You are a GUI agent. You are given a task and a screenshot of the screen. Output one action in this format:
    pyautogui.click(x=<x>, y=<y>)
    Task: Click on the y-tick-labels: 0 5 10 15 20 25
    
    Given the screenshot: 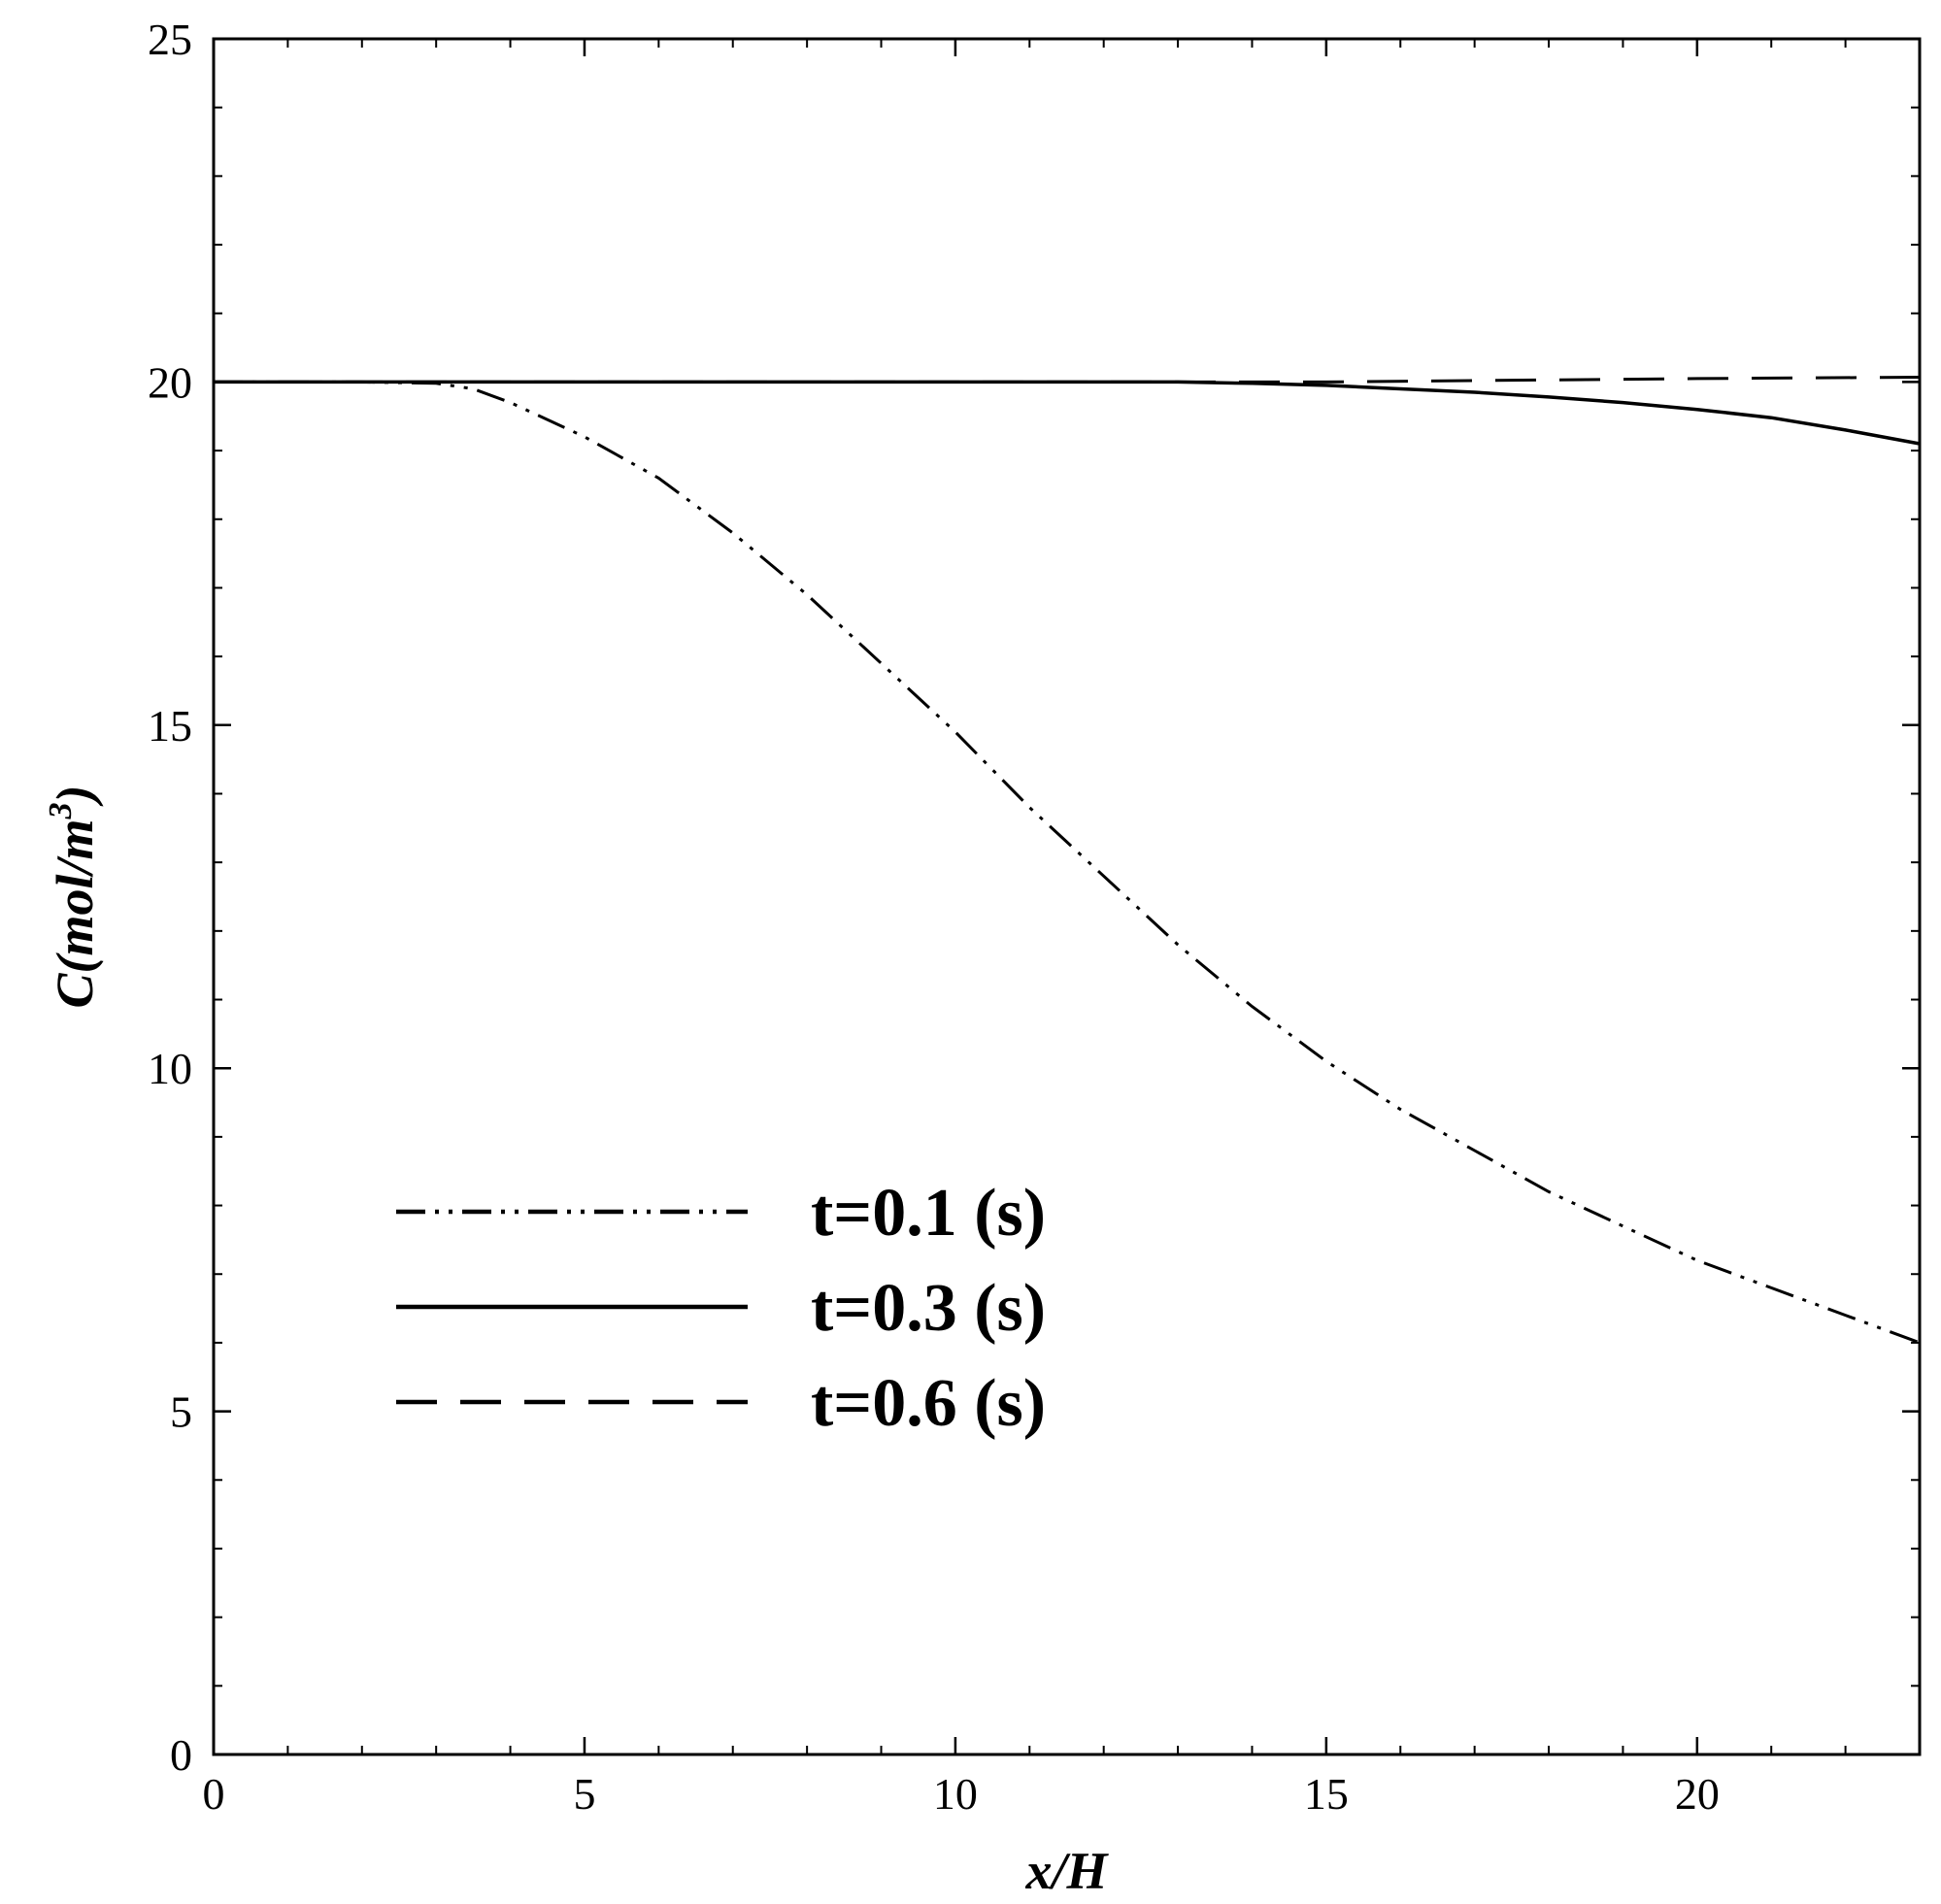 What is the action you would take?
    pyautogui.click(x=170, y=897)
    